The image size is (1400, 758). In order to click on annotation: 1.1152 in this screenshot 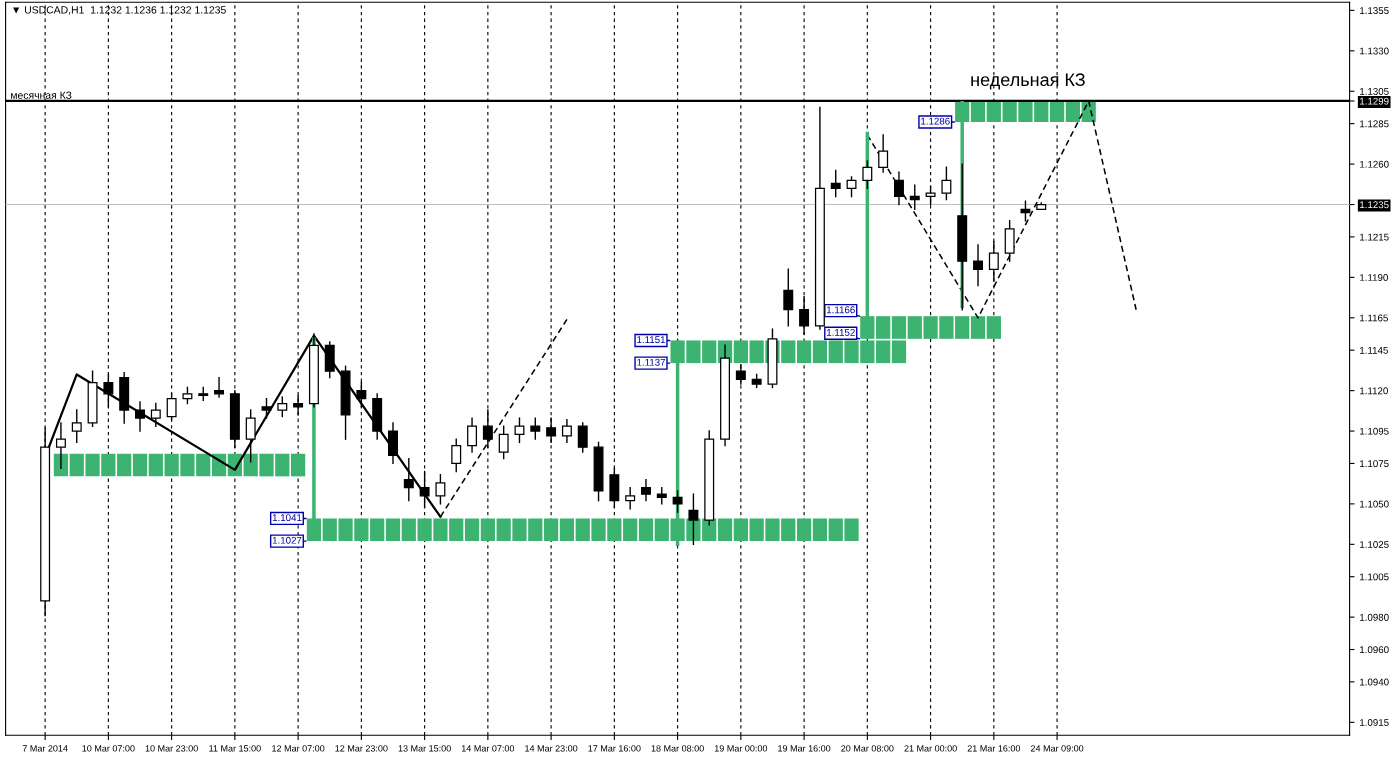, I will do `click(840, 332)`.